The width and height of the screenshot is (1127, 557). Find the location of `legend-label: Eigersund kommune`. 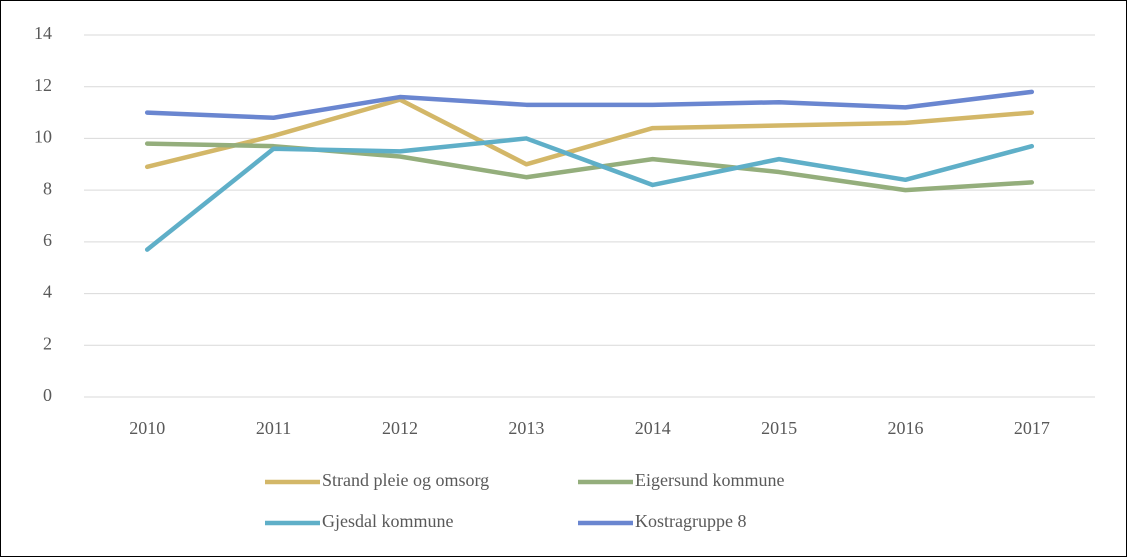

legend-label: Eigersund kommune is located at coordinates (709, 480).